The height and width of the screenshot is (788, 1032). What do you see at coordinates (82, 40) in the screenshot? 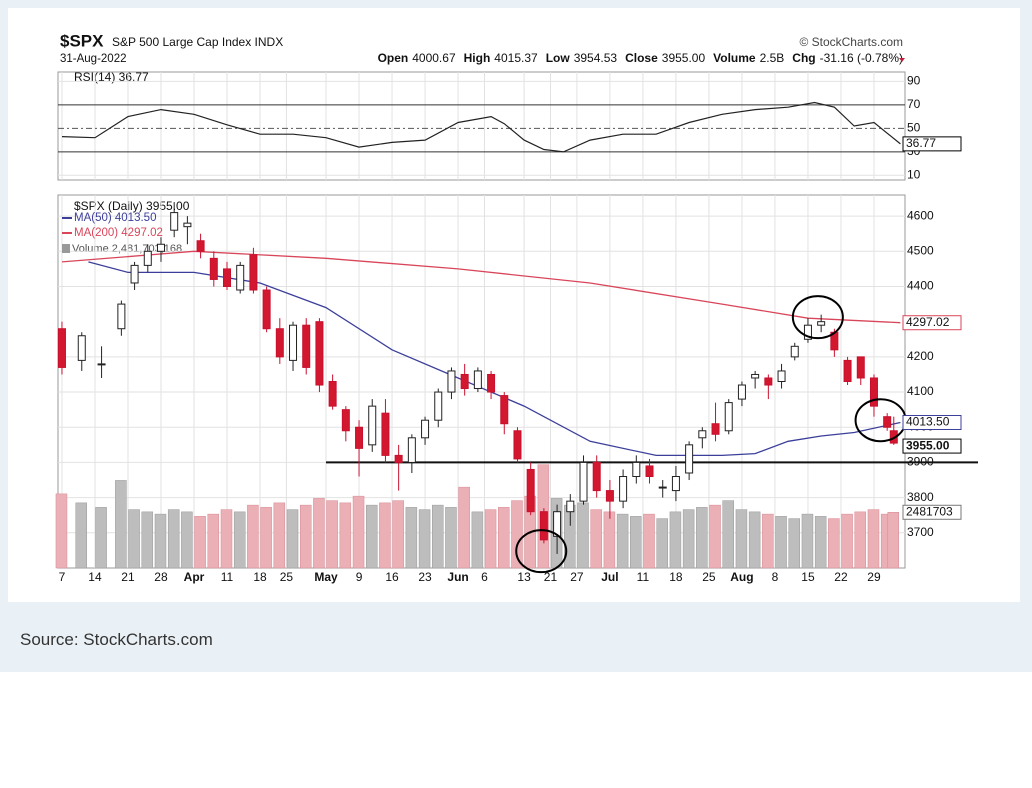
I see `symbol: $SPX` at bounding box center [82, 40].